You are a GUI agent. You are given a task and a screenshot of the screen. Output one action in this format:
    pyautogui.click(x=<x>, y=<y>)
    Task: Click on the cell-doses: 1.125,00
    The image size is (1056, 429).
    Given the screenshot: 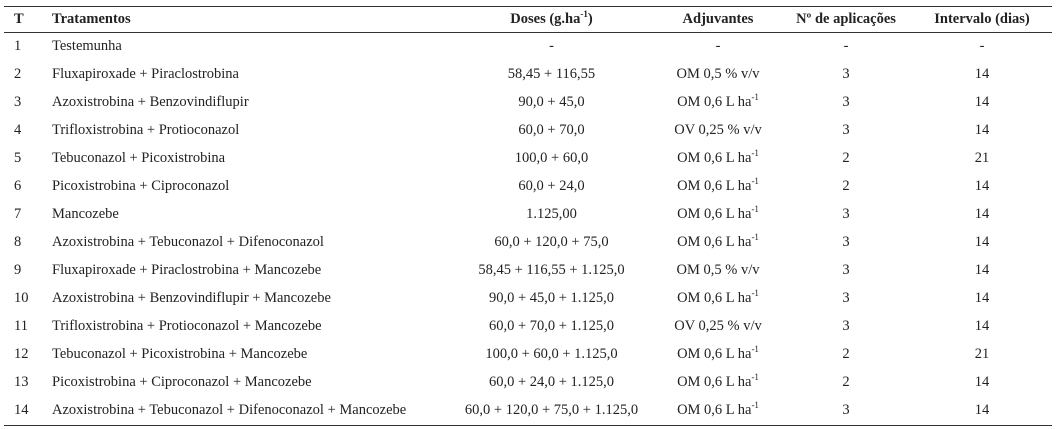 What is the action you would take?
    pyautogui.click(x=551, y=213)
    